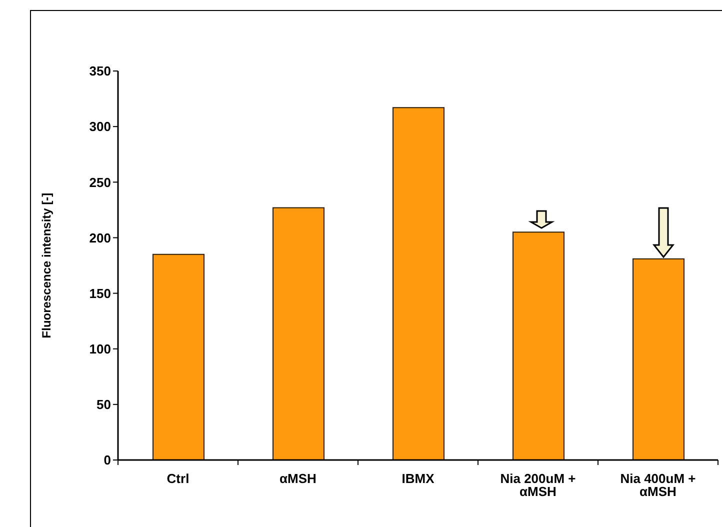 The height and width of the screenshot is (527, 722). What do you see at coordinates (100, 293) in the screenshot?
I see `y-tick-label: 150` at bounding box center [100, 293].